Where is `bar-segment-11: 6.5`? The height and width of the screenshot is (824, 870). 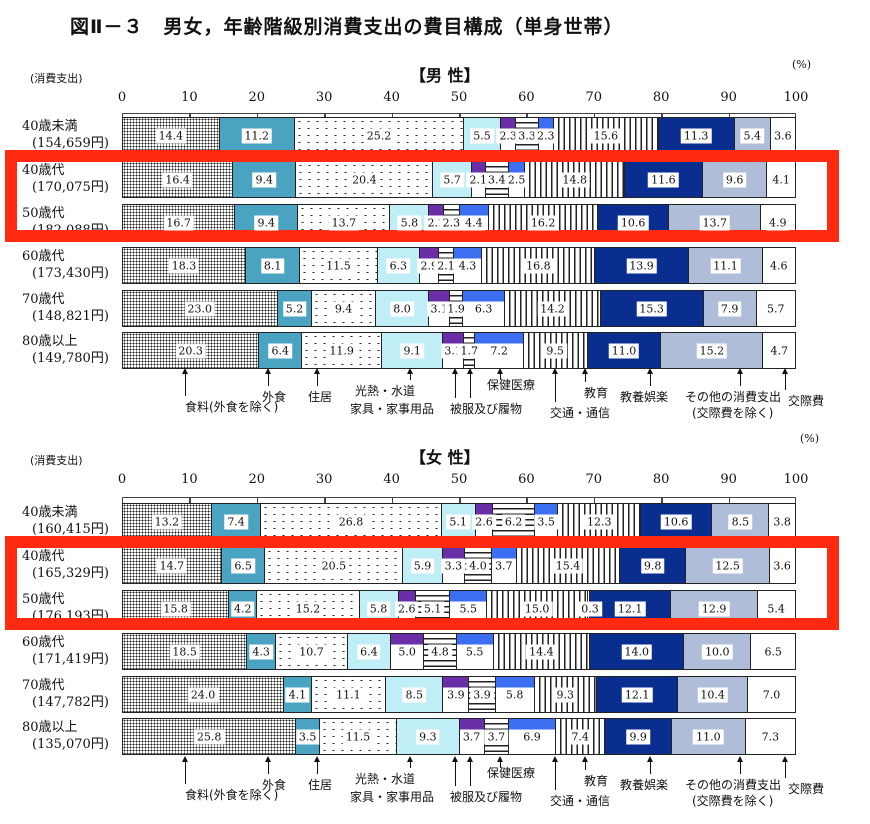 bar-segment-11: 6.5 is located at coordinates (773, 651).